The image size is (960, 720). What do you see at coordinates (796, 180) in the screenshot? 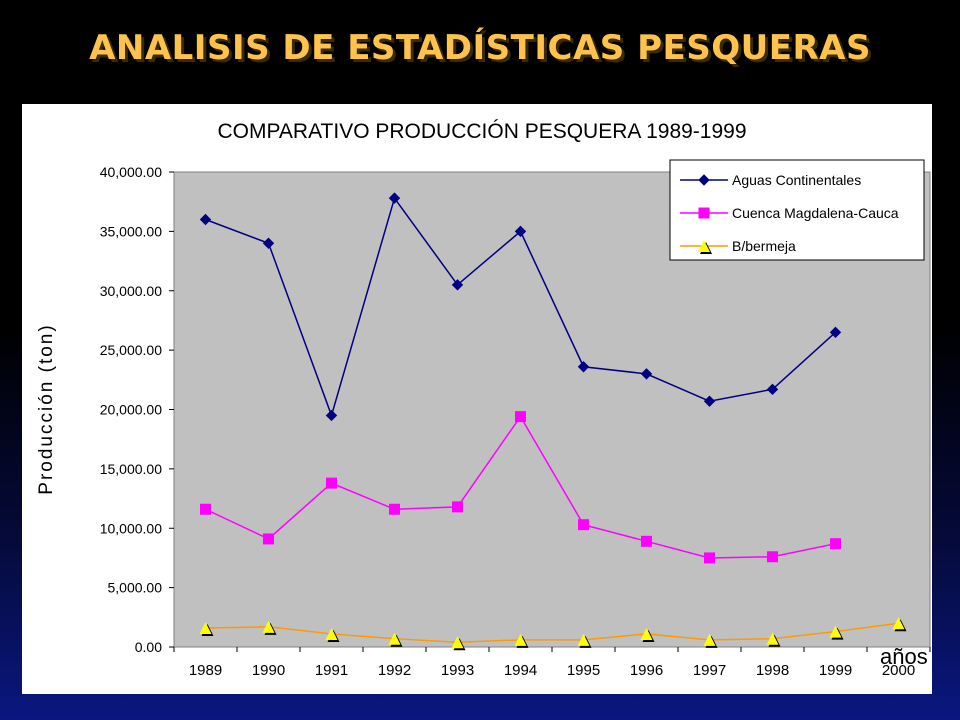
I see `legend-label: Aguas Continentales` at bounding box center [796, 180].